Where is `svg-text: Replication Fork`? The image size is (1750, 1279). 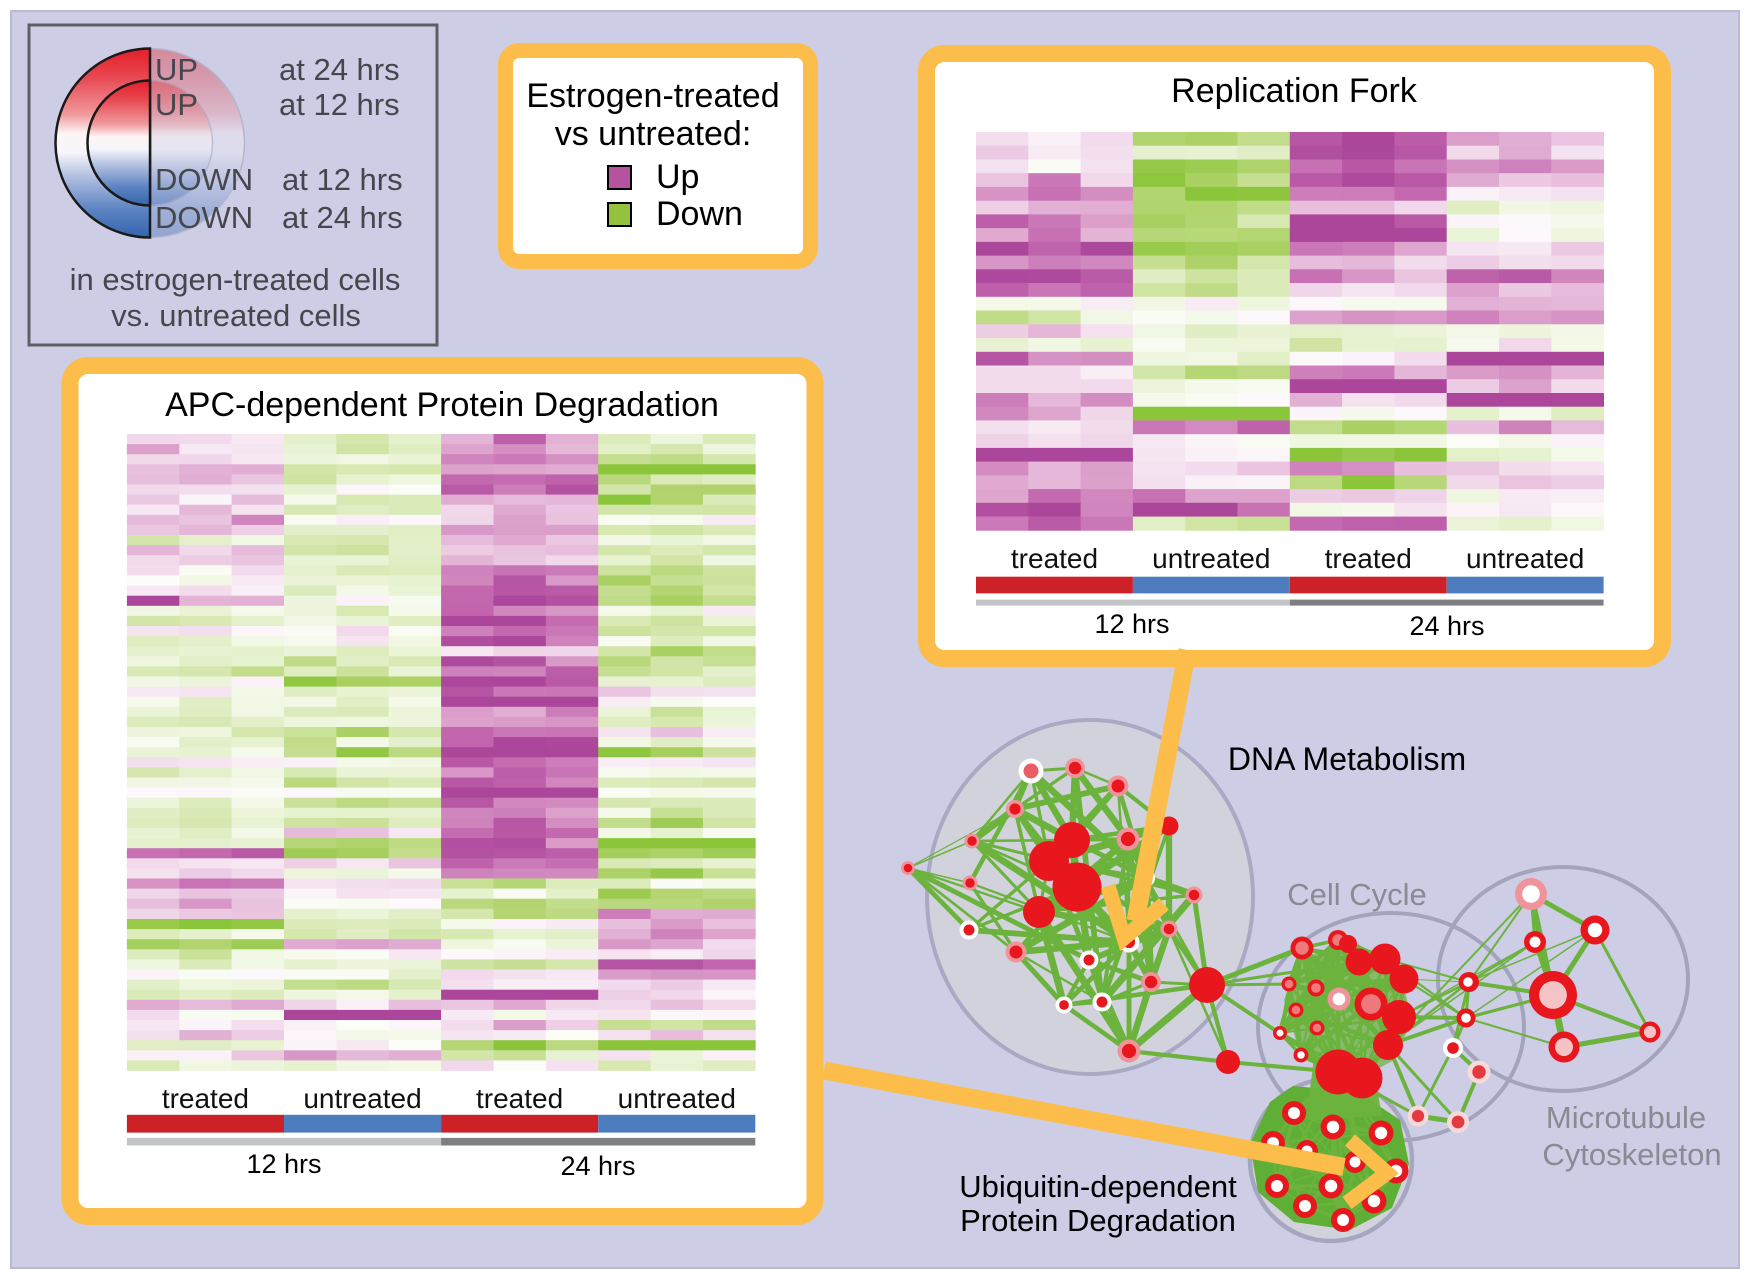
svg-text: Replication Fork is located at coordinates (1294, 91).